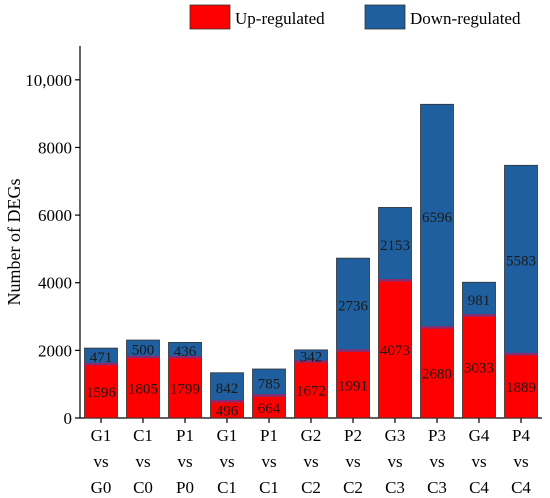 The width and height of the screenshot is (550, 498). What do you see at coordinates (437, 435) in the screenshot?
I see `x-tick-label: P3` at bounding box center [437, 435].